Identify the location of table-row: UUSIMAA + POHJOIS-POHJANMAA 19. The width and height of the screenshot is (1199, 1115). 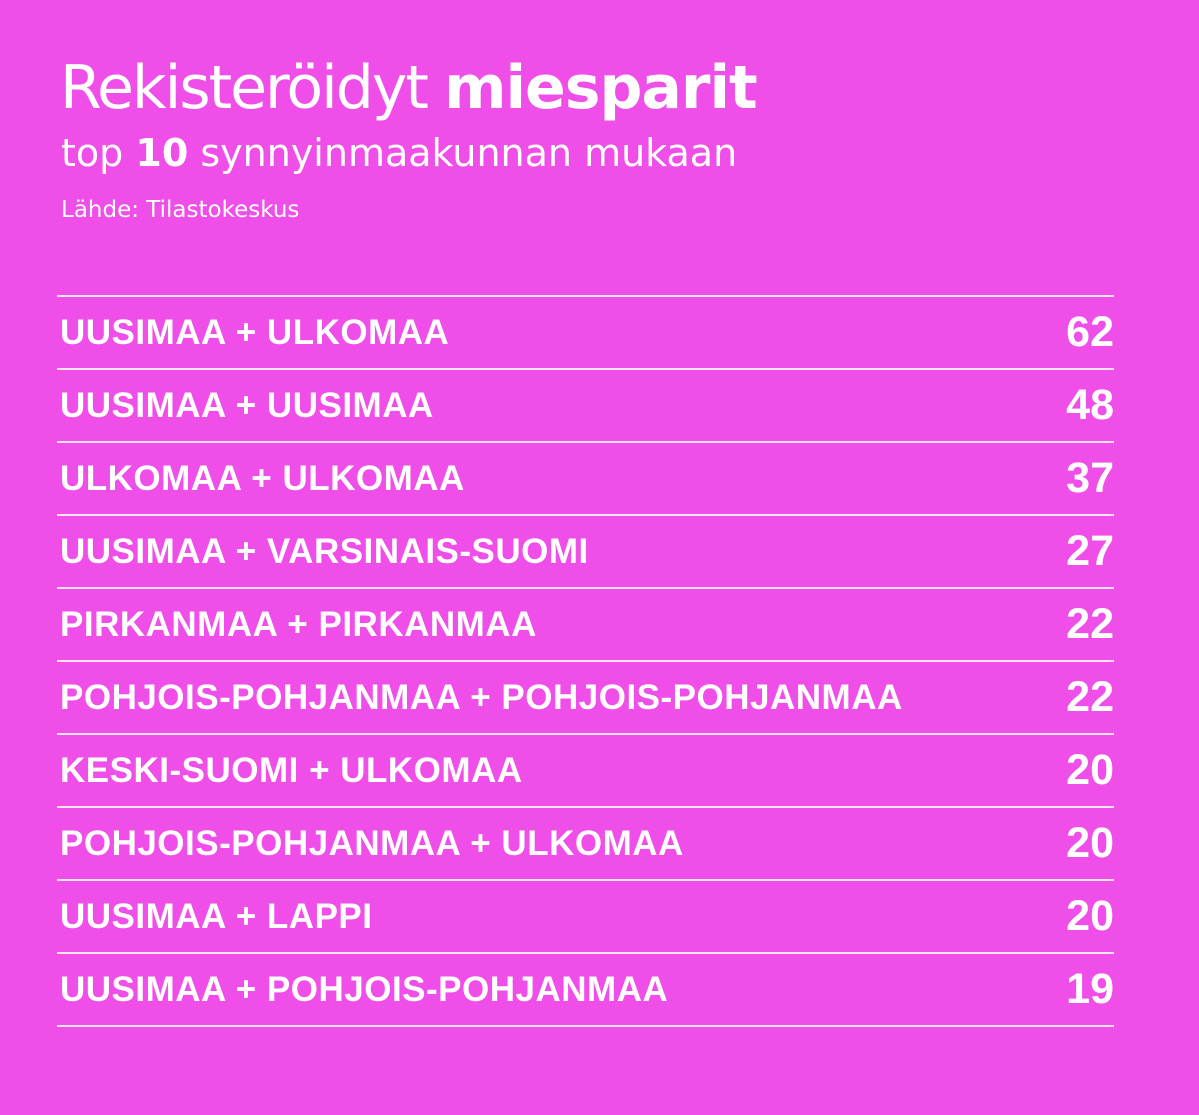
(585, 990).